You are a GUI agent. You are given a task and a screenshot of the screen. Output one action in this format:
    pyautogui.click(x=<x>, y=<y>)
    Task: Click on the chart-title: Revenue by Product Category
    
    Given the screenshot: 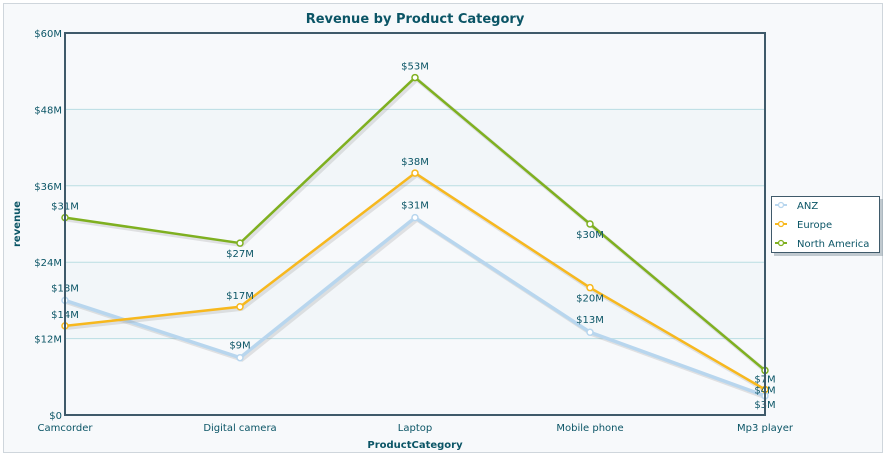 What is the action you would take?
    pyautogui.click(x=415, y=19)
    